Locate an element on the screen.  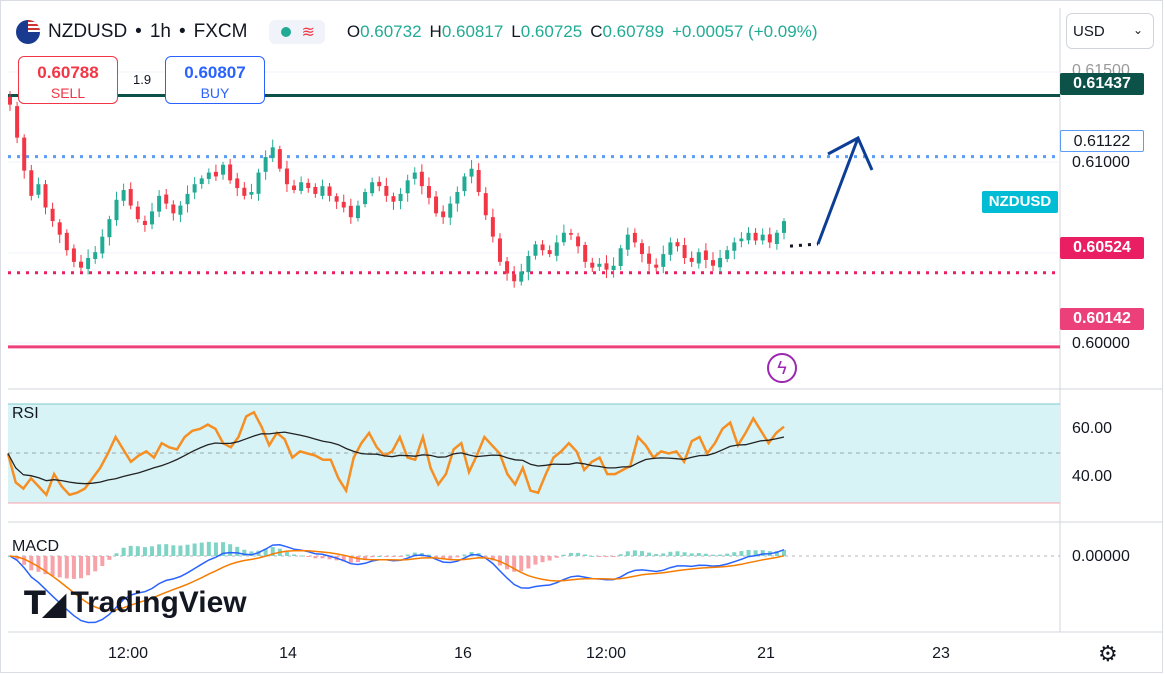
macd-label: MACD is located at coordinates (36, 546).